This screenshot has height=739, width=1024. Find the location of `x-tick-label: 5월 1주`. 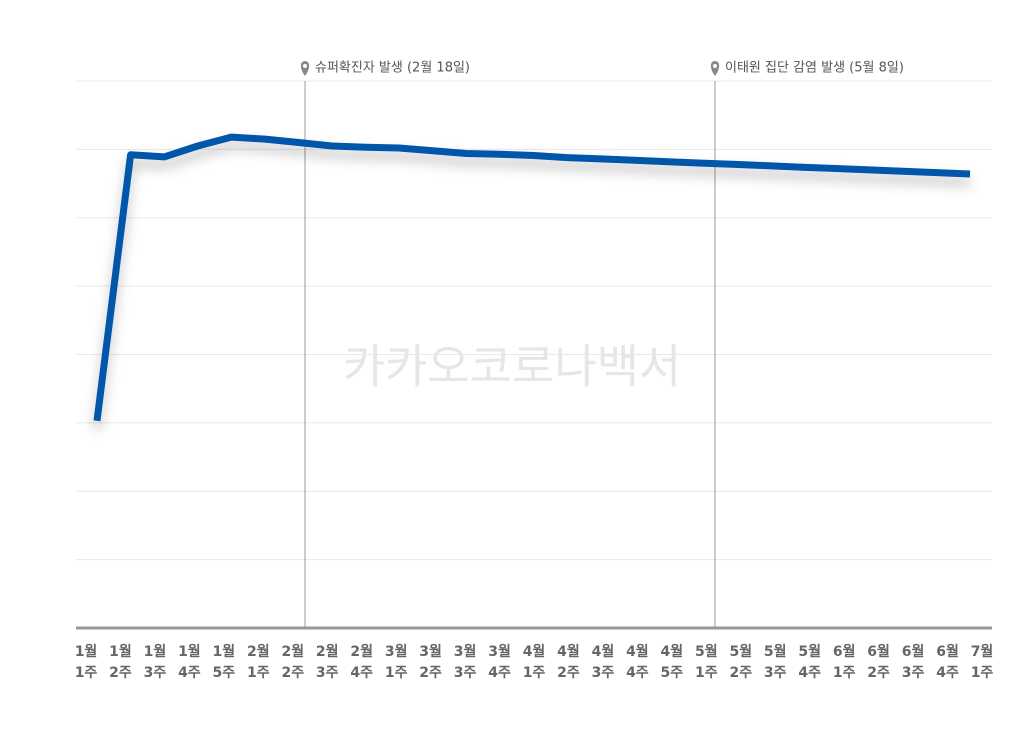

x-tick-label: 5월 1주 is located at coordinates (706, 662).